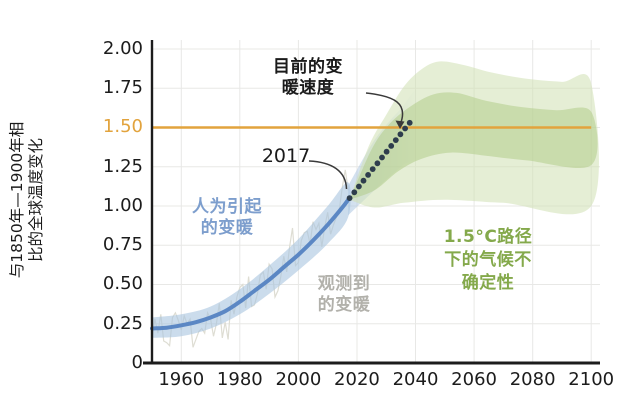 The image size is (618, 419). What do you see at coordinates (122, 166) in the screenshot?
I see `y-tick-label-1.25: 1.25` at bounding box center [122, 166].